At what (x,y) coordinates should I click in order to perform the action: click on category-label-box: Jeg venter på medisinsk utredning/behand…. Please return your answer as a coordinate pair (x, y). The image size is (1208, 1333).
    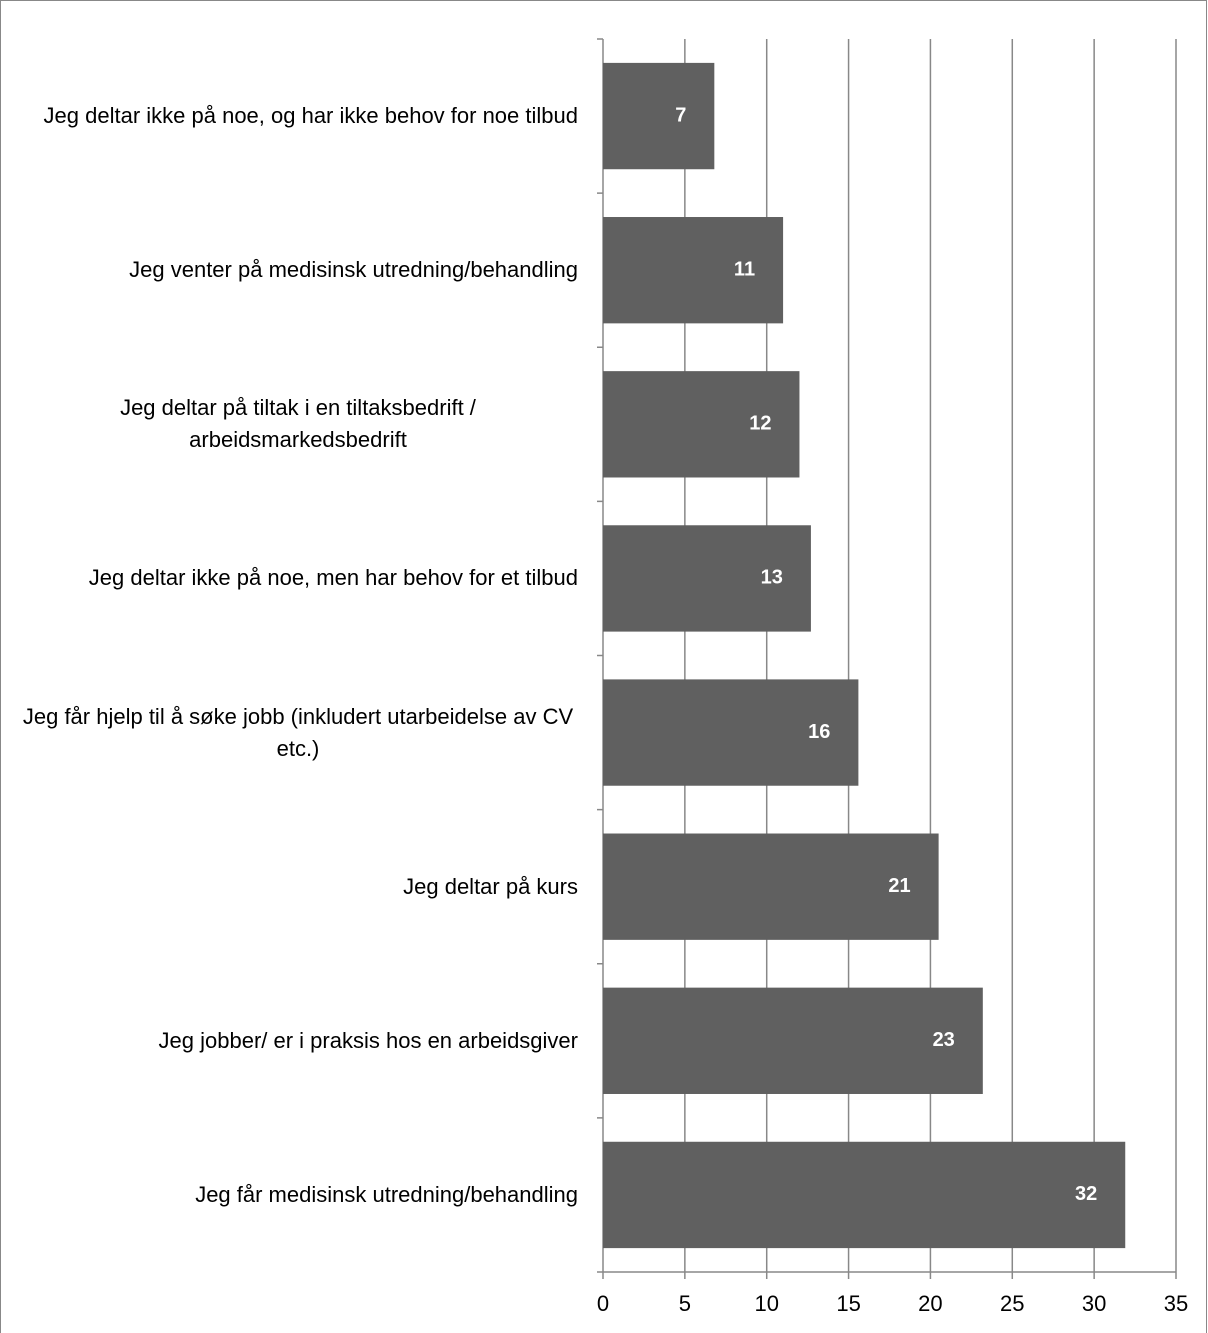
    Looking at the image, I should click on (294, 270).